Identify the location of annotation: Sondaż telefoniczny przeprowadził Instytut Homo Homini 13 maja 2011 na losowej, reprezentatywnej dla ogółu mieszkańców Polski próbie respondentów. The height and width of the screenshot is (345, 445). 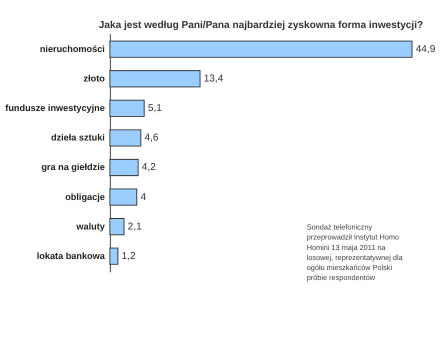
(355, 252).